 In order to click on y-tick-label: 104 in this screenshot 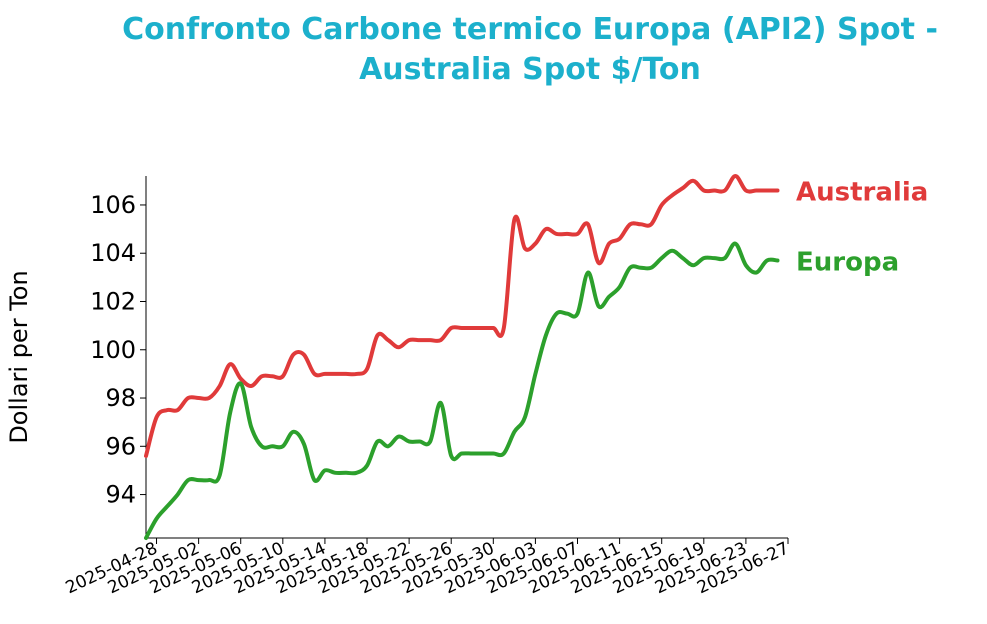, I will do `click(113, 253)`.